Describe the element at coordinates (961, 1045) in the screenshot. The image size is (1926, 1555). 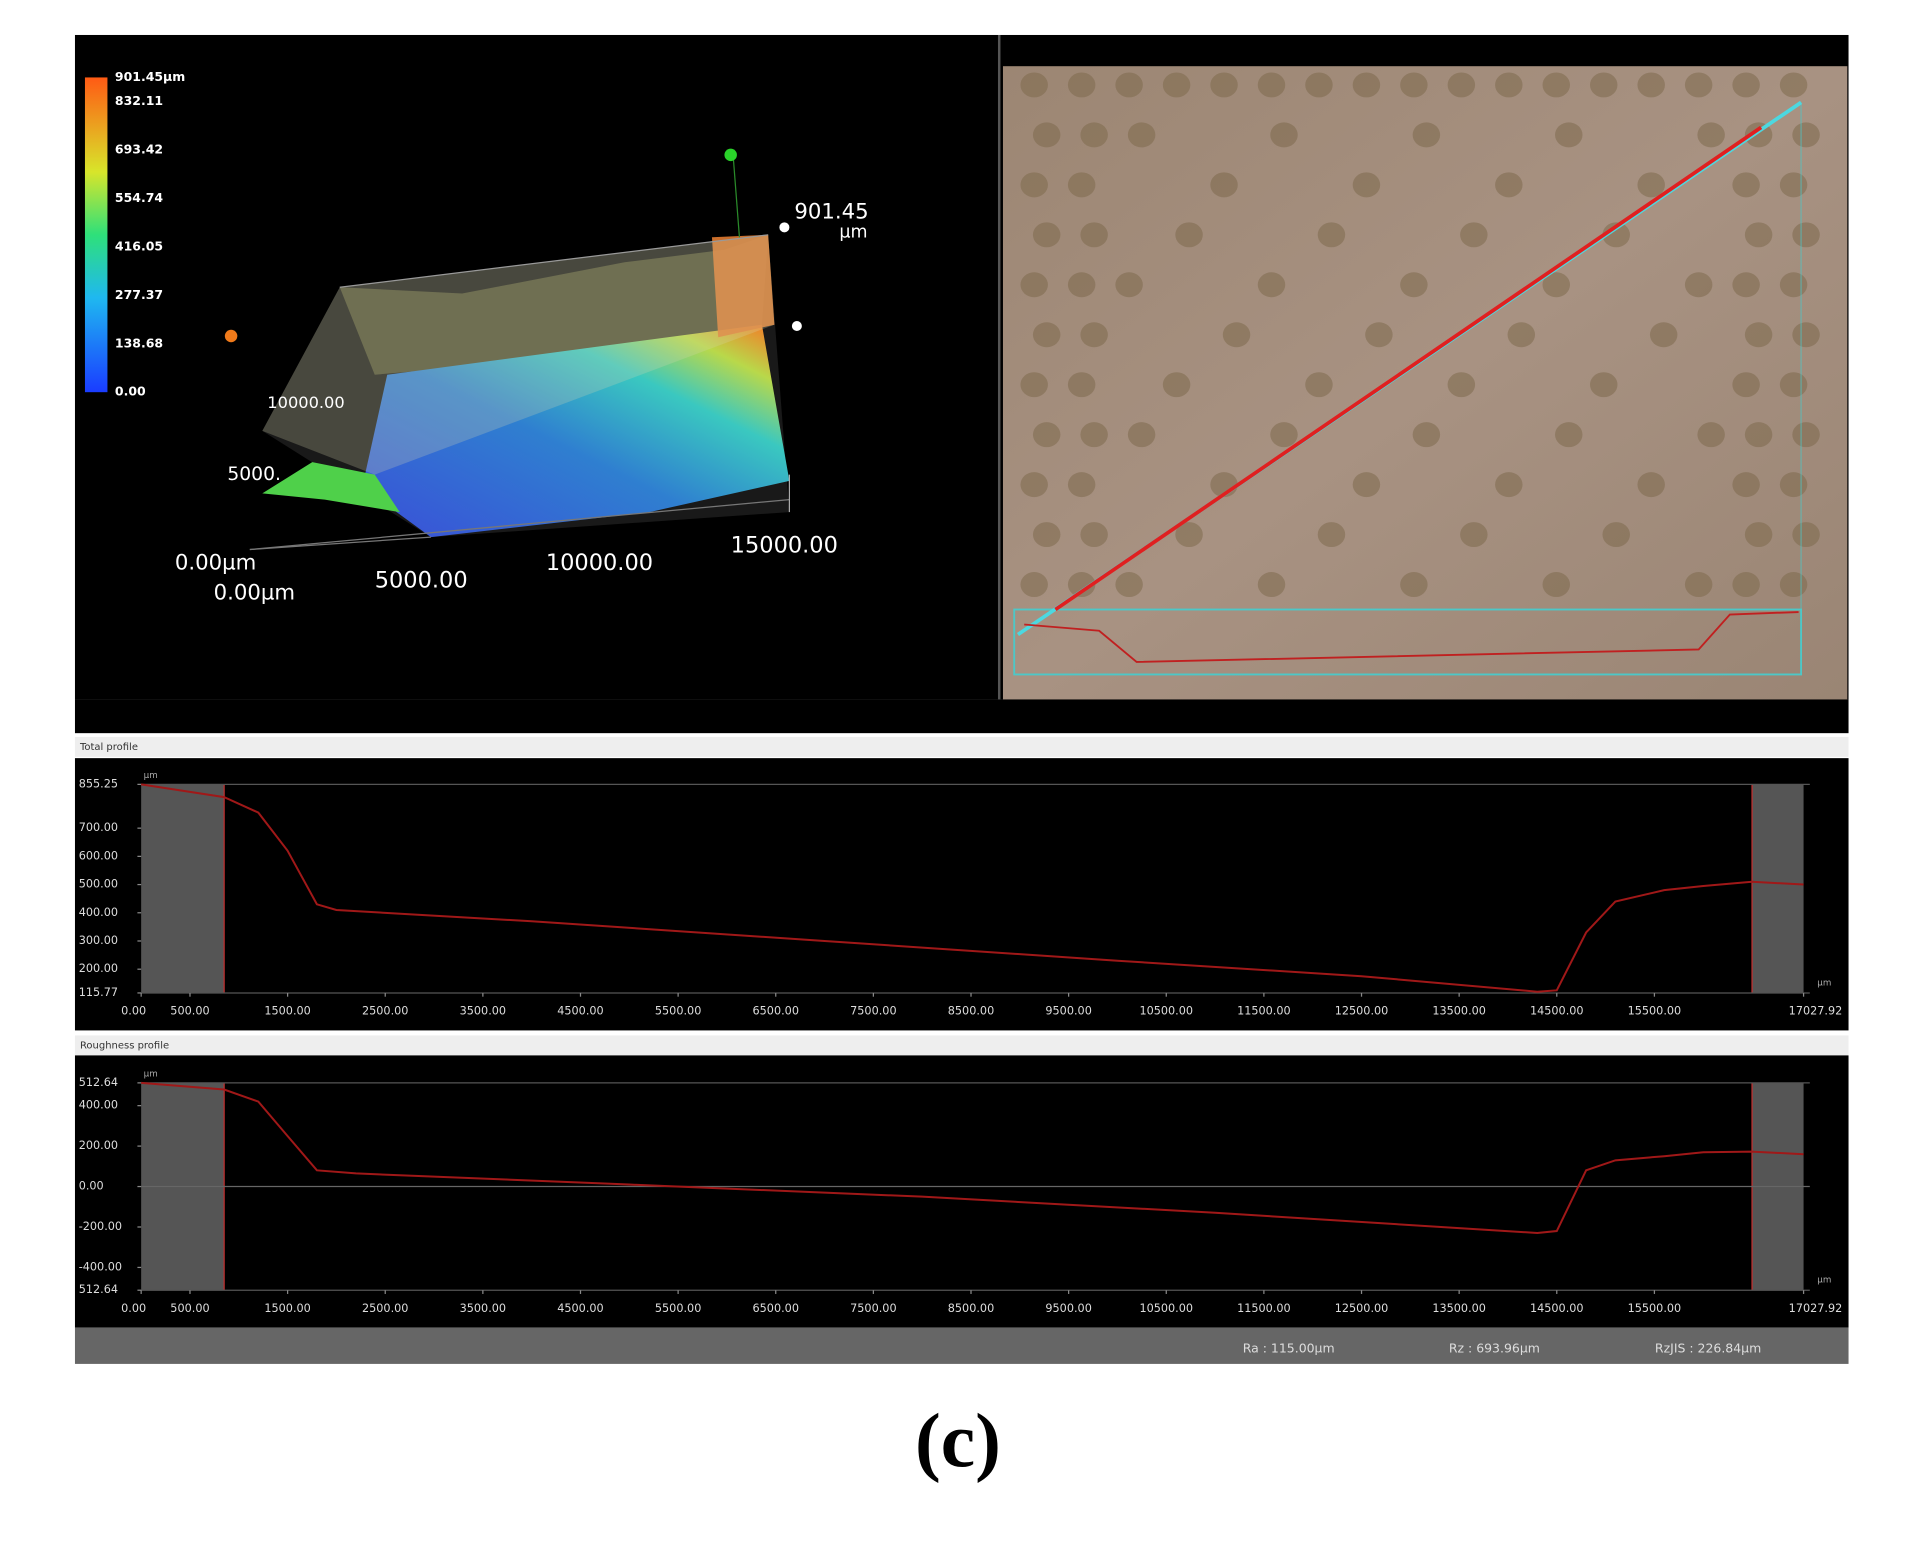
I see `section-header` at that location.